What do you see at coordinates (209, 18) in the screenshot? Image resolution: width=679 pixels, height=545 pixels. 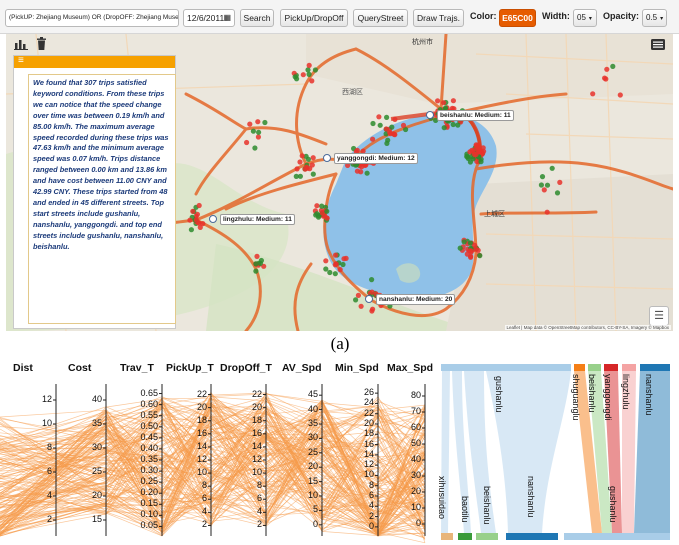 I see `date-input: 12/6/2011 ▦` at bounding box center [209, 18].